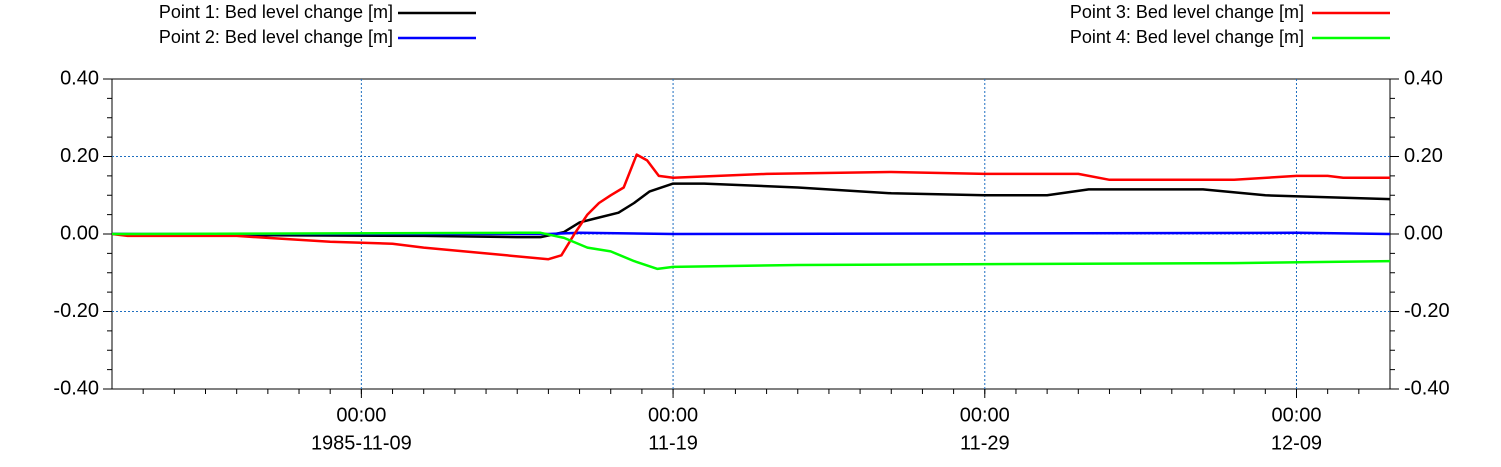 This screenshot has width=1501, height=467. What do you see at coordinates (673, 443) in the screenshot?
I see `x-tick-date-label: 11-19` at bounding box center [673, 443].